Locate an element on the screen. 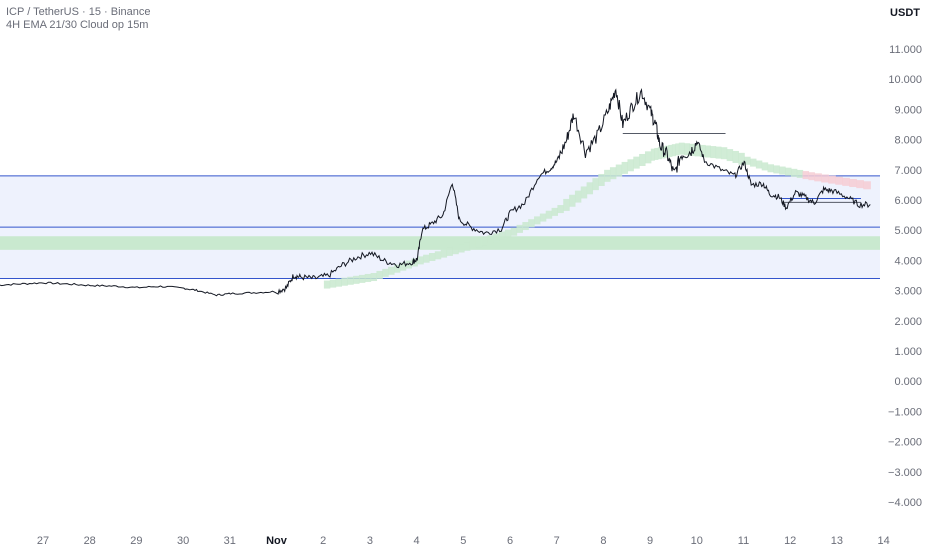  x-tick-label: 6 is located at coordinates (510, 541).